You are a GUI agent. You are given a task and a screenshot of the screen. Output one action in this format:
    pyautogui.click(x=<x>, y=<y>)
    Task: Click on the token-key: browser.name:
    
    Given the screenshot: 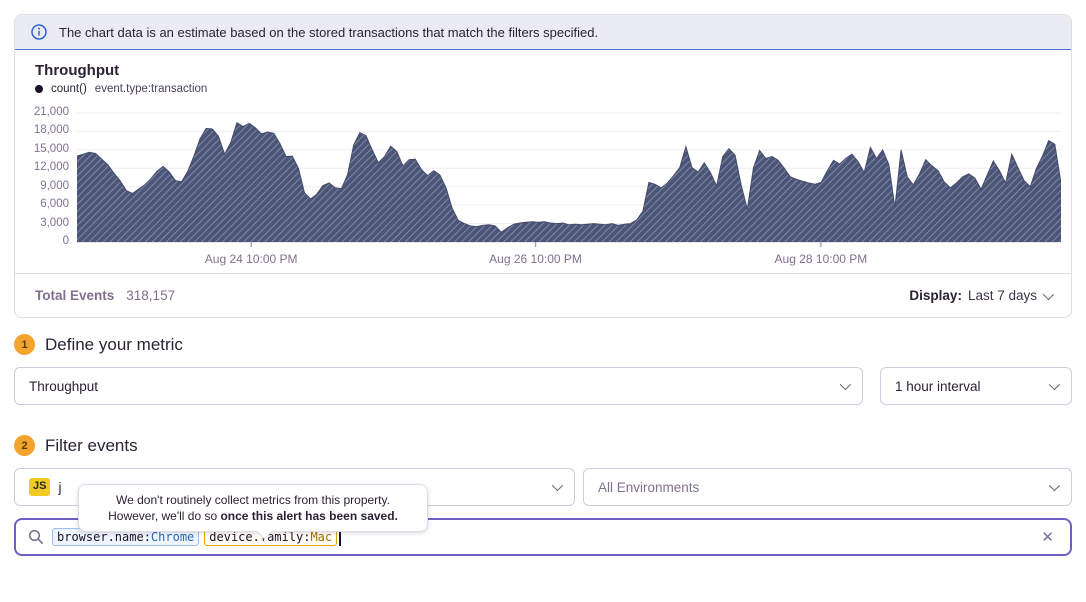 What is the action you would take?
    pyautogui.click(x=104, y=537)
    